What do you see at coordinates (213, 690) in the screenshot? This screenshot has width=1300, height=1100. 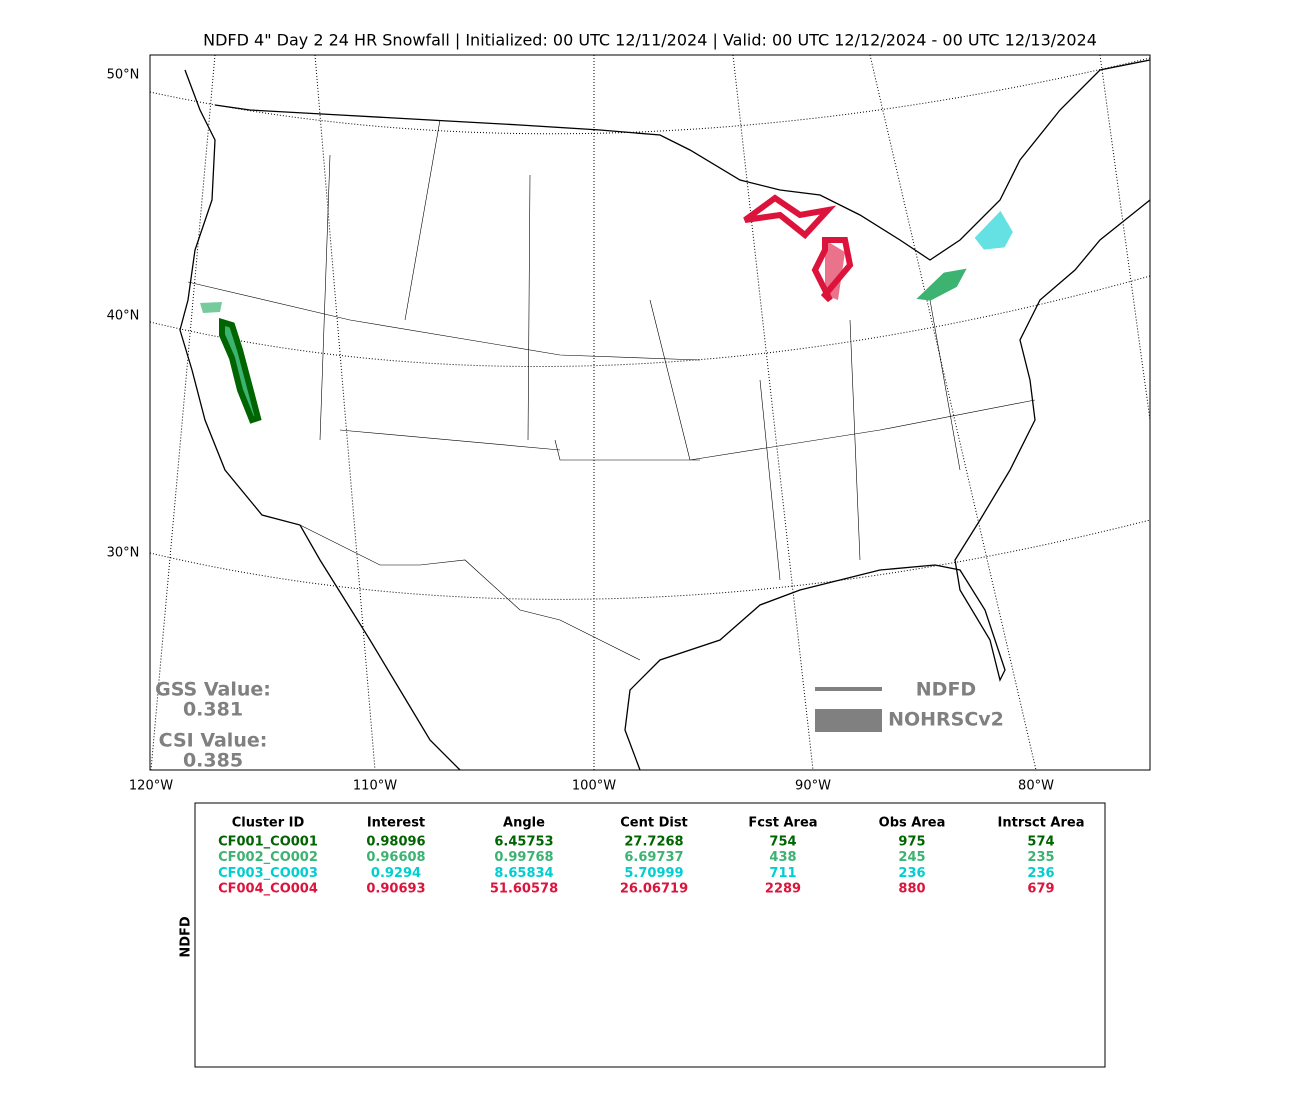 I see `gss-label: GSS Value:` at bounding box center [213, 690].